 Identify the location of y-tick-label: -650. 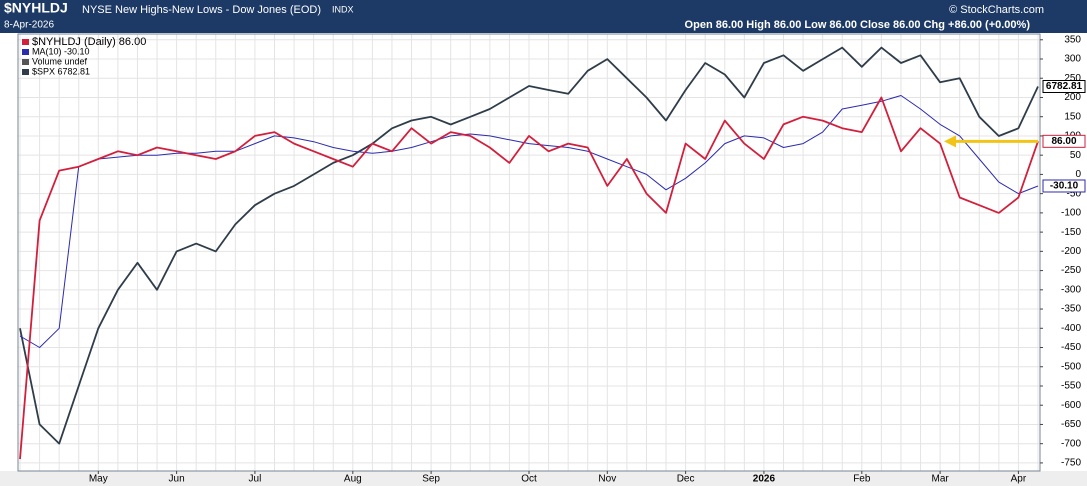
(1071, 424).